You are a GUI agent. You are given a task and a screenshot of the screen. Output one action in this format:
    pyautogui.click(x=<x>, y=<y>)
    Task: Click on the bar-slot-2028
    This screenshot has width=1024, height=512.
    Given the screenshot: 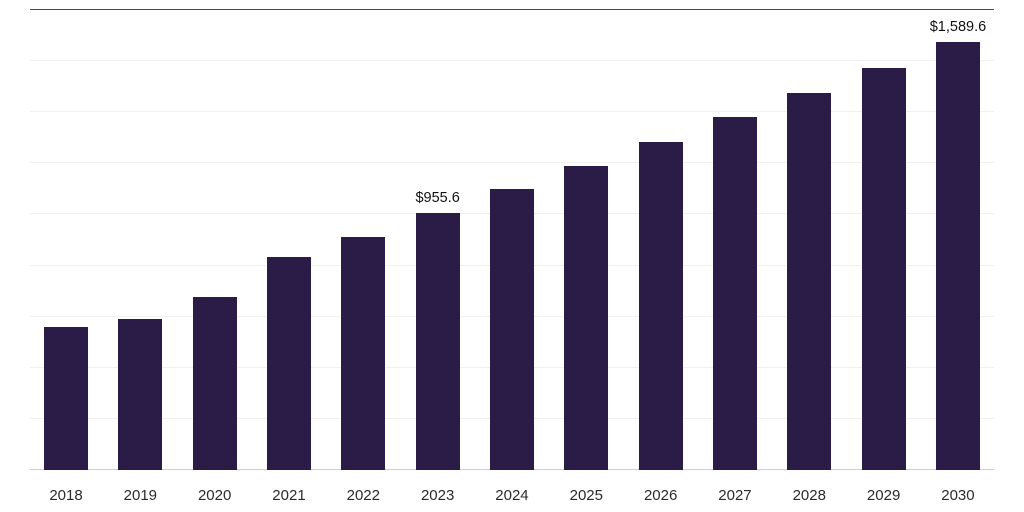 What is the action you would take?
    pyautogui.click(x=809, y=240)
    